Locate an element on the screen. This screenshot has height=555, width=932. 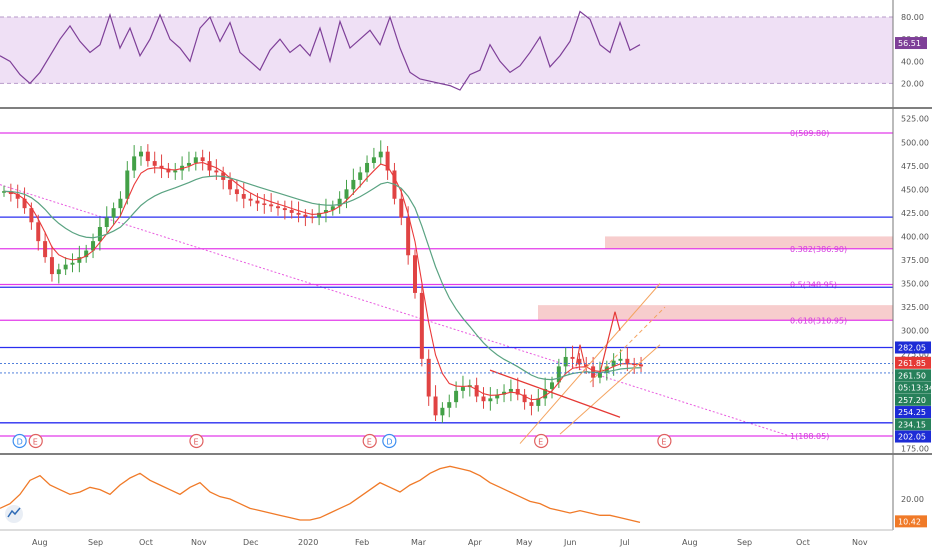
fib-level-label: 0.5(348.95) is located at coordinates (813, 284).